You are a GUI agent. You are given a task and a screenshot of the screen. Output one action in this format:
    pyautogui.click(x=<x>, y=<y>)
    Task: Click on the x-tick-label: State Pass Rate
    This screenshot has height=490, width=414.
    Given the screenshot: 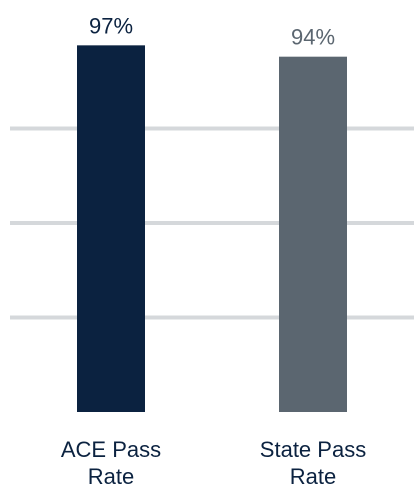 What is the action you would take?
    pyautogui.click(x=313, y=463)
    